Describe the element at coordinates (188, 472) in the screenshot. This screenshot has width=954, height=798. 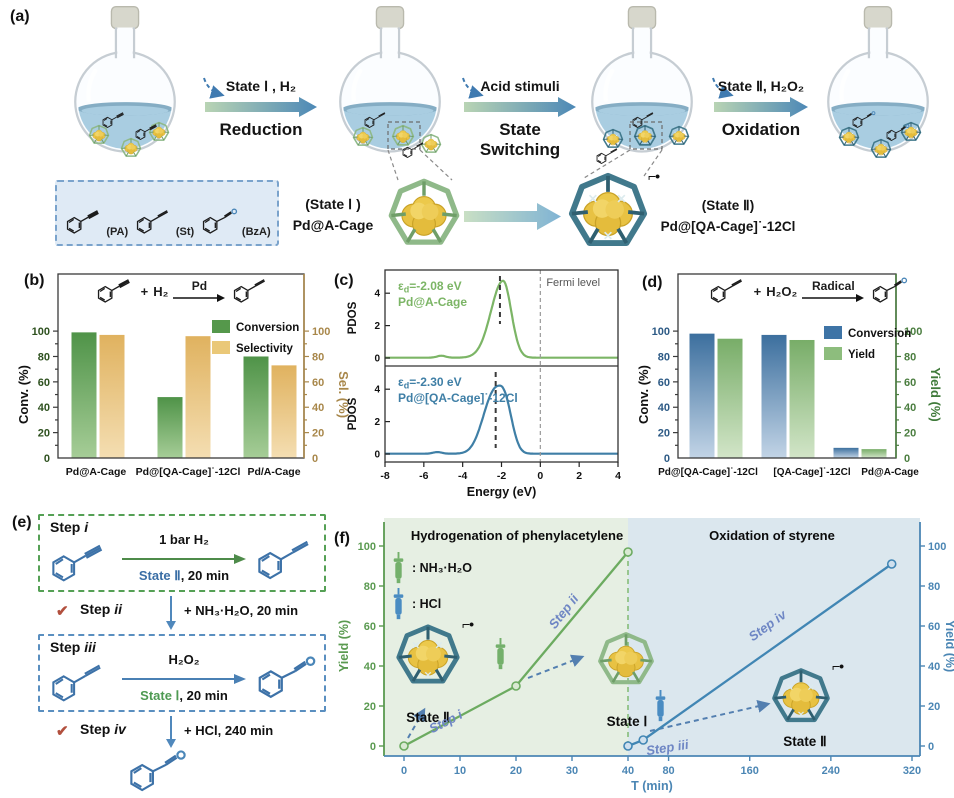
I see `category-label: Pd@[QA-Cage]˙-12Cl` at that location.